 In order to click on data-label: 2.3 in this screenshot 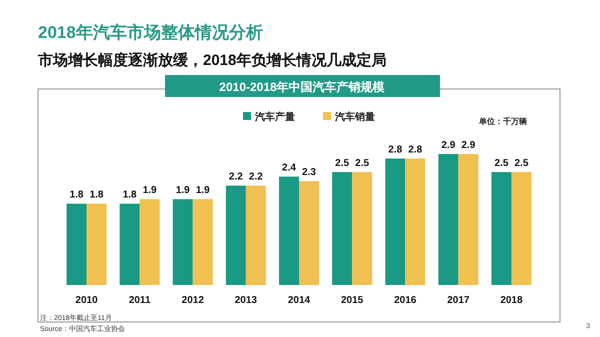, I will do `click(309, 172)`.